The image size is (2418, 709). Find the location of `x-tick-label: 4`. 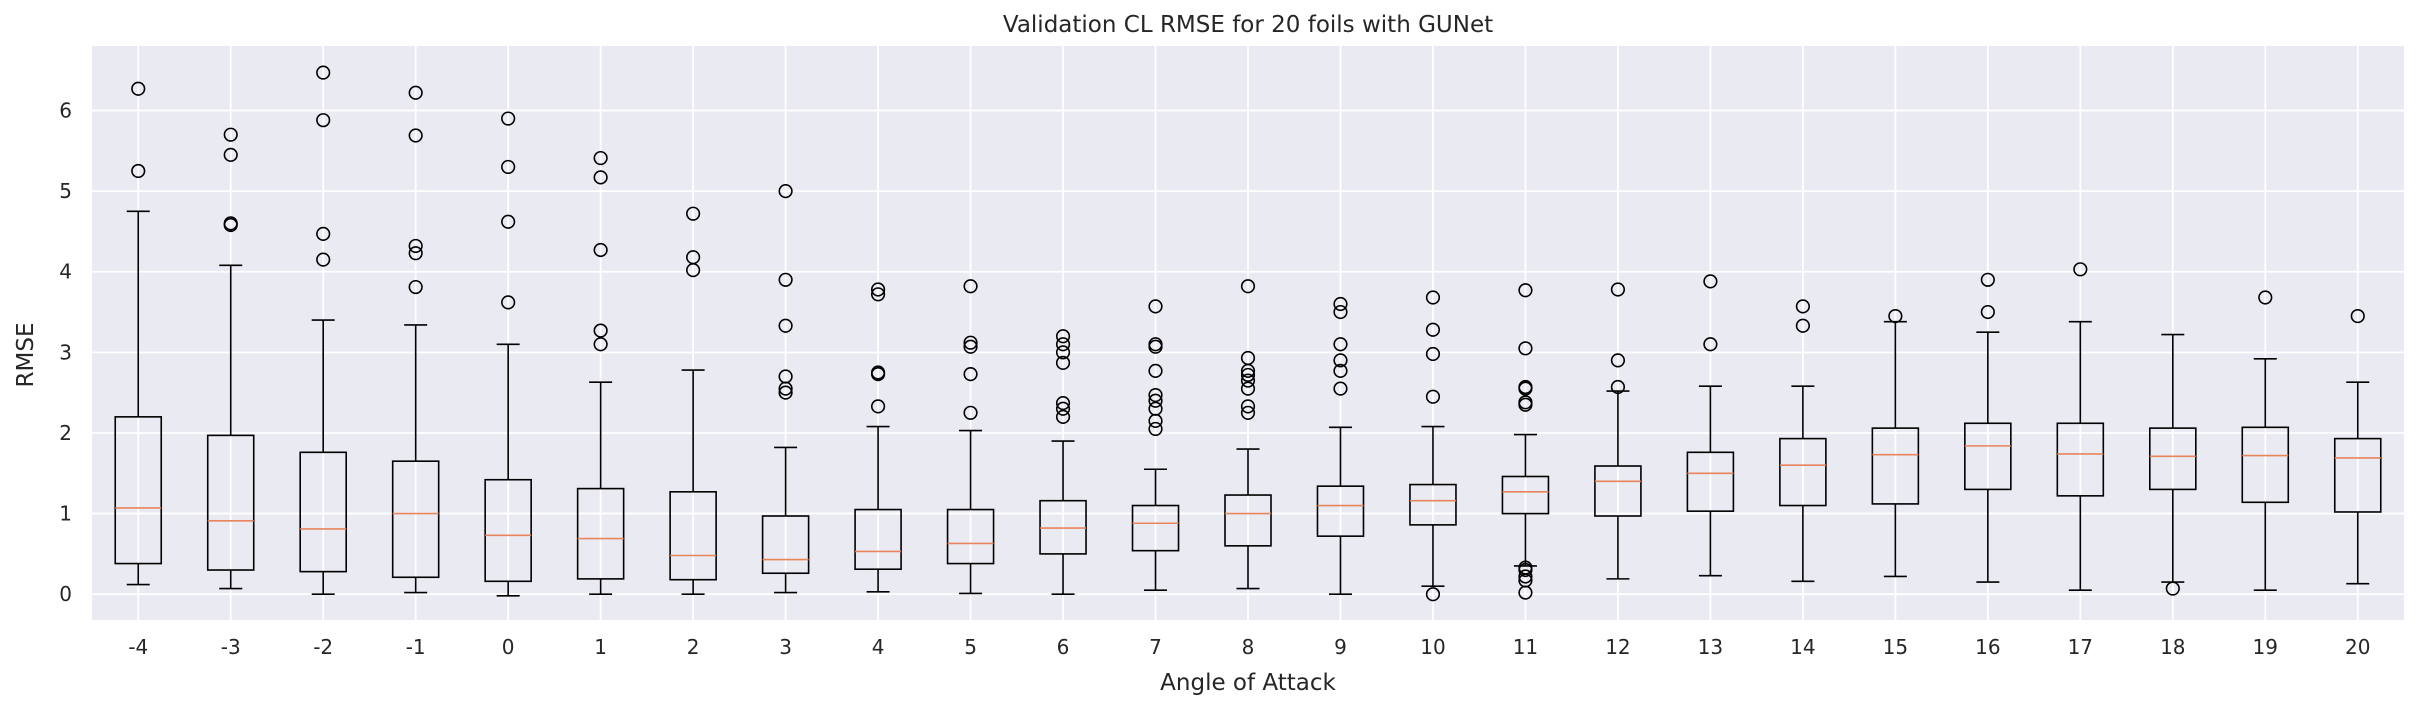

x-tick-label: 4 is located at coordinates (878, 647).